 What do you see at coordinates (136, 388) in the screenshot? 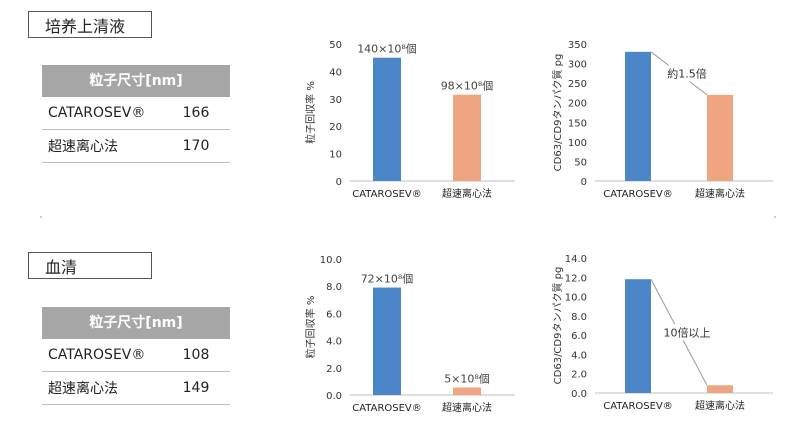
I see `table-row: 超速离心法 149` at bounding box center [136, 388].